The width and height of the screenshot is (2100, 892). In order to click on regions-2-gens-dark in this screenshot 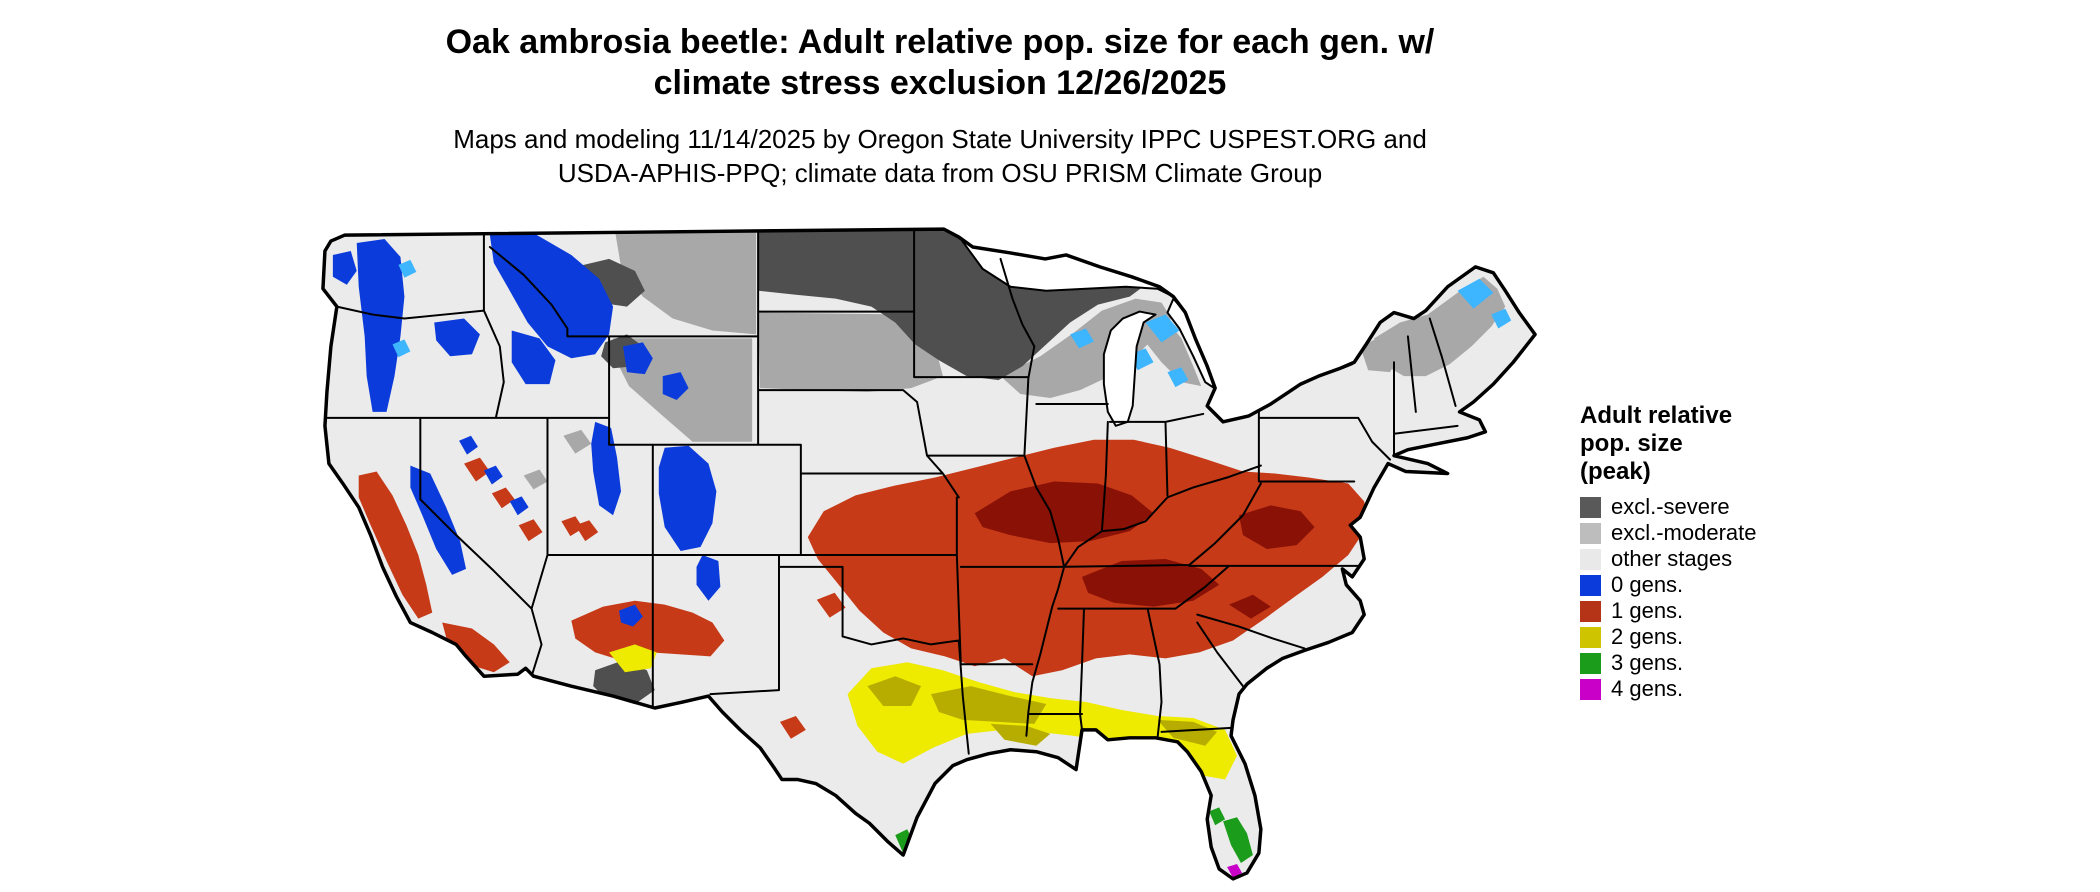, I will do `click(1042, 711)`.